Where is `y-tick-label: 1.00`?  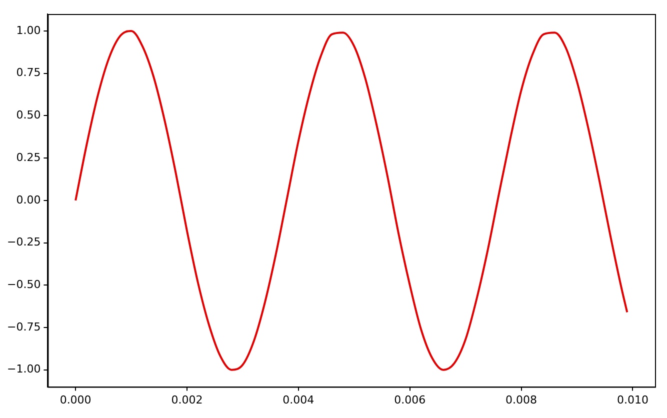 y-tick-label: 1.00 is located at coordinates (28, 30).